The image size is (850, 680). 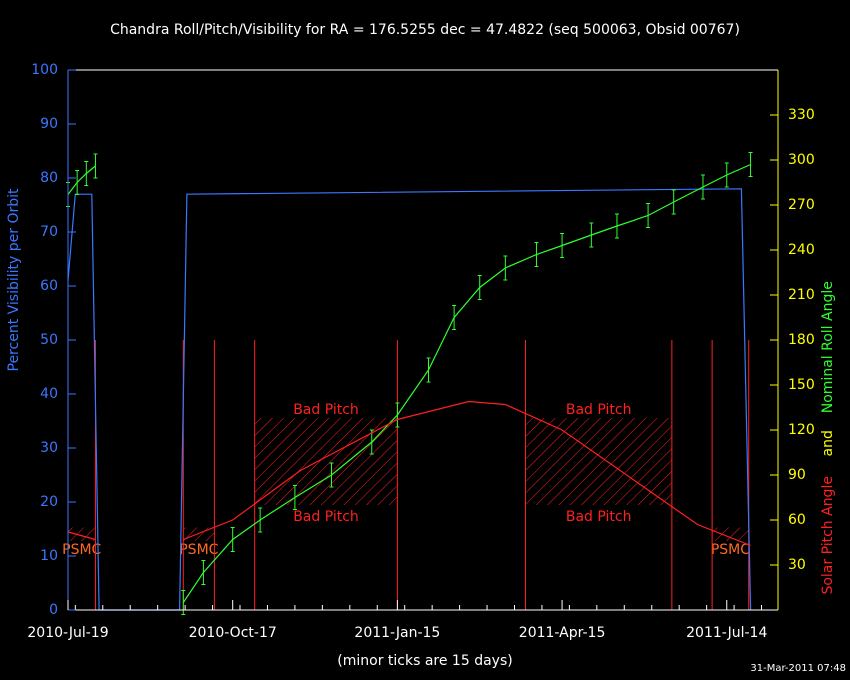 I want to click on y-tick-label: 70, so click(x=49, y=232).